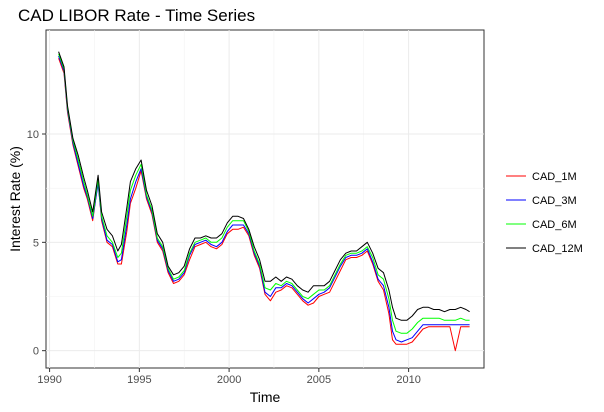  Describe the element at coordinates (137, 15) in the screenshot. I see `chart-title: CAD LIBOR Rate - Time Series` at that location.